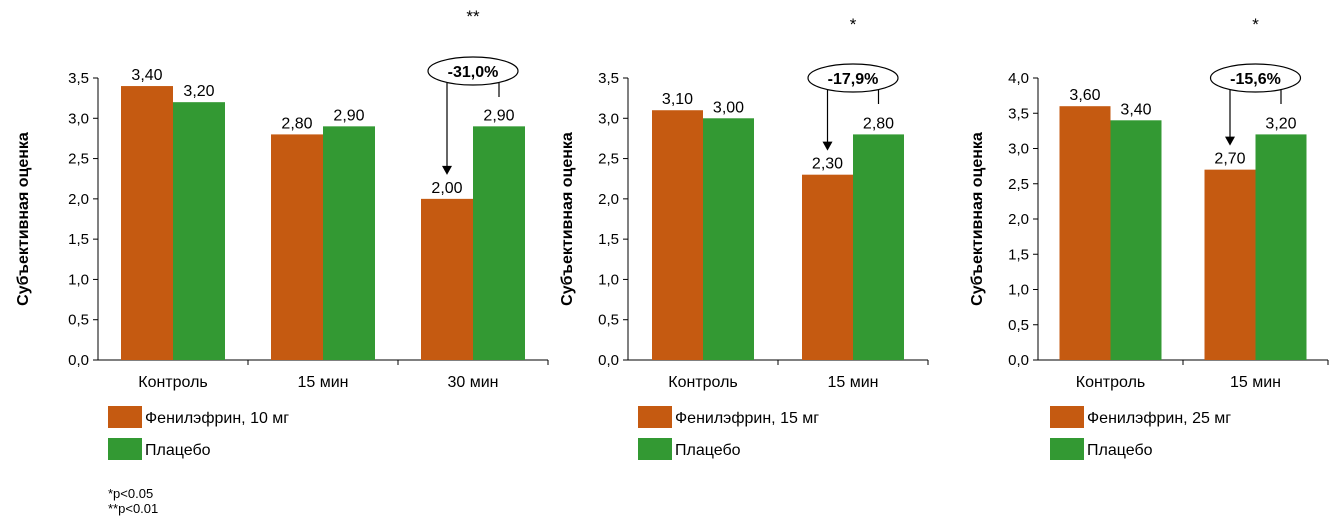 The image size is (1333, 525). Describe the element at coordinates (131, 493) in the screenshot. I see `footnote-p005: *p<0.05` at that location.